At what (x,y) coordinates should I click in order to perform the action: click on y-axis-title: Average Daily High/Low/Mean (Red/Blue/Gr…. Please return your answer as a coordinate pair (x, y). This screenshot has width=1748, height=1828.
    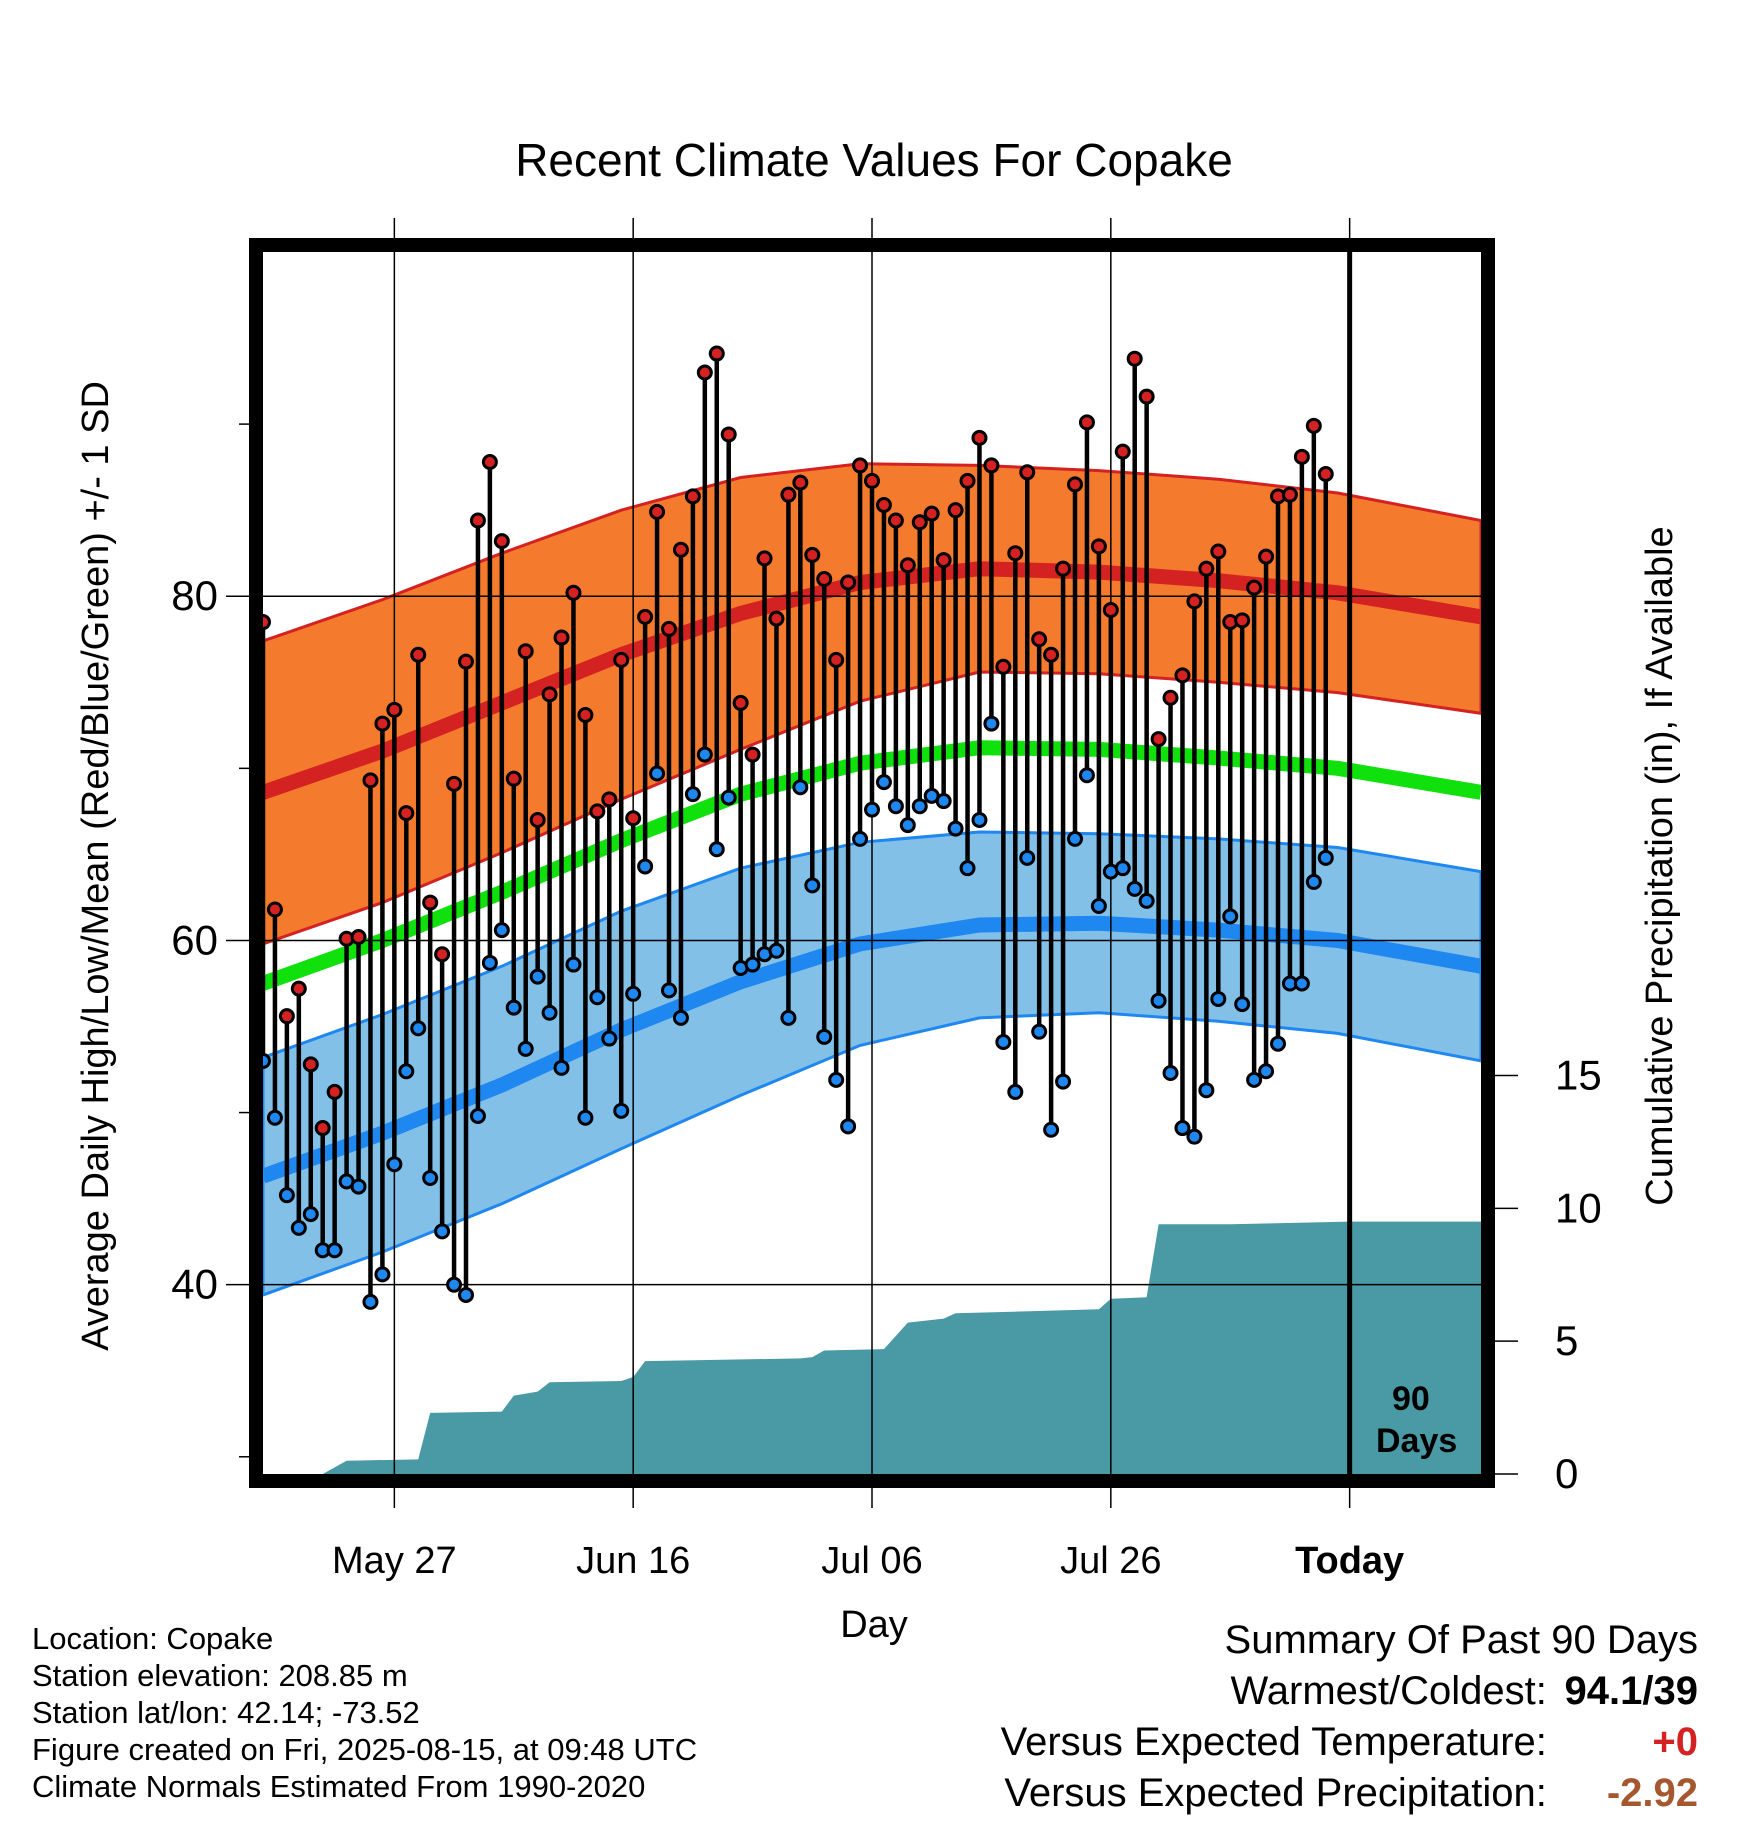
    Looking at the image, I should click on (96, 866).